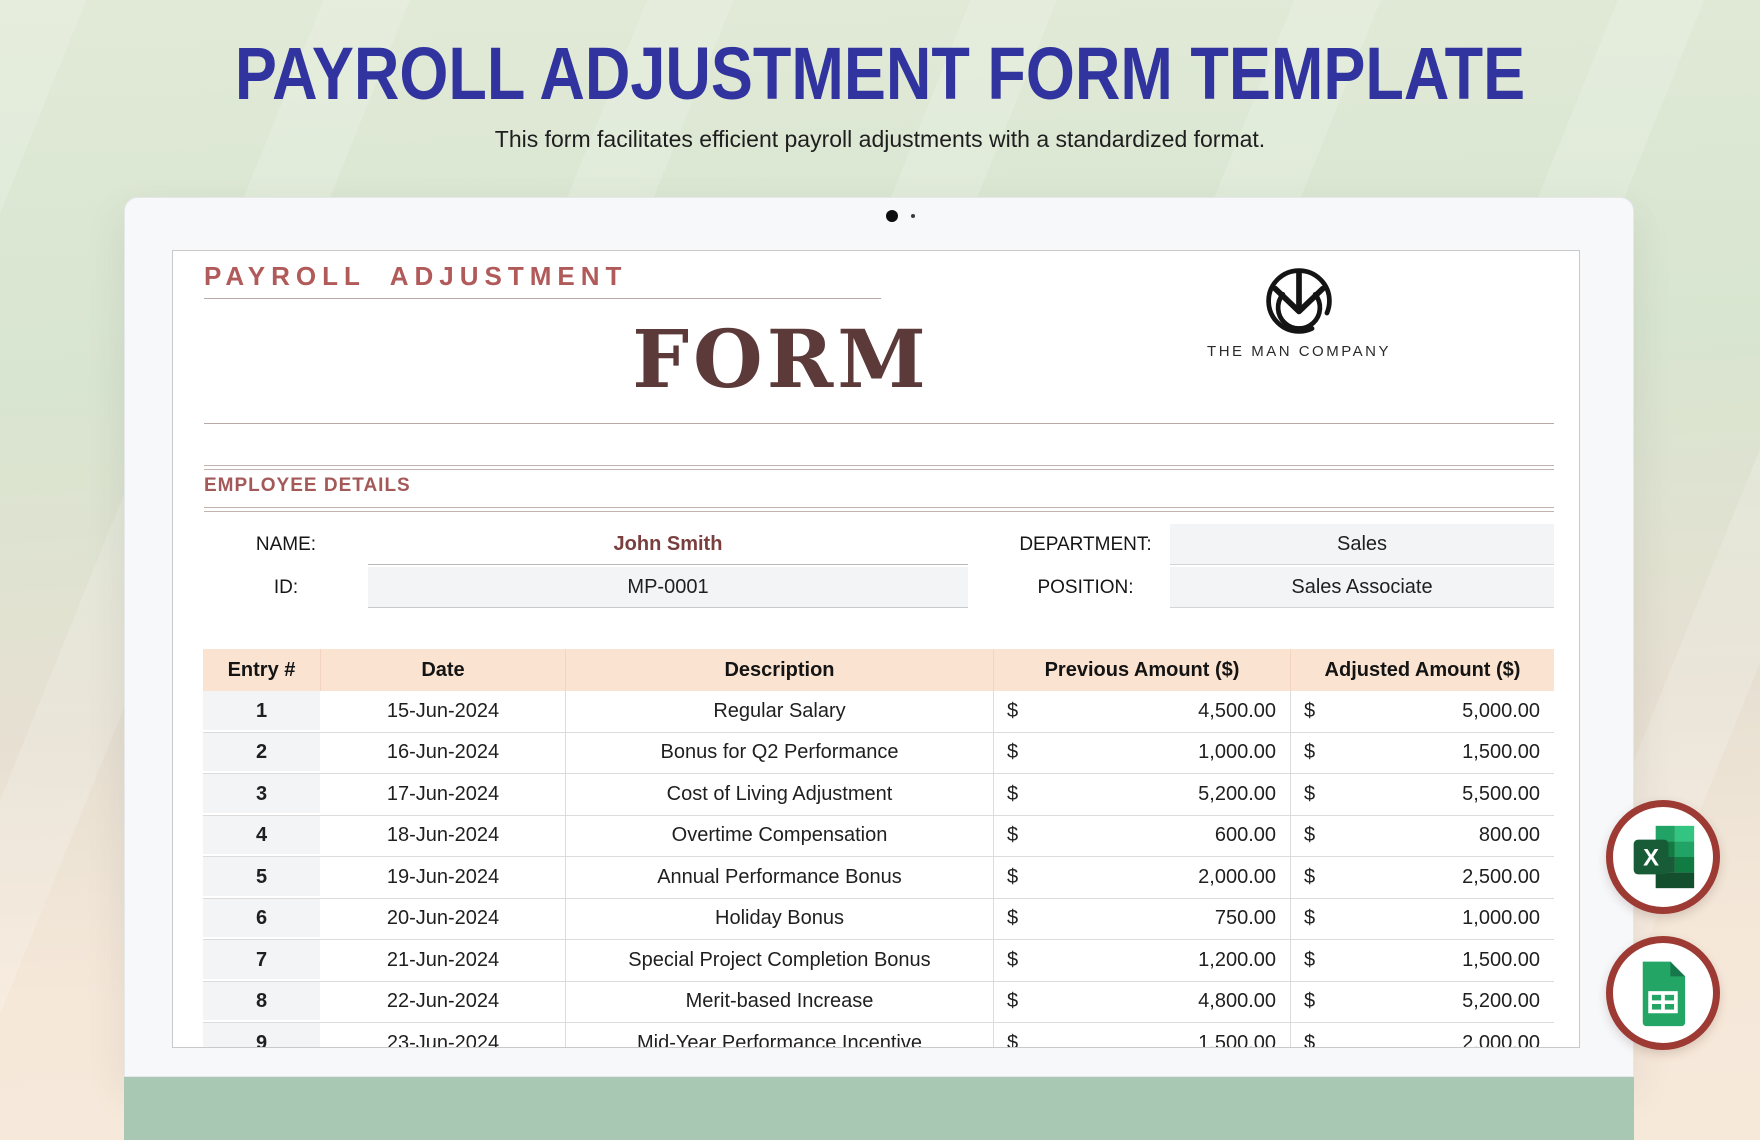  I want to click on previous-amount-value: 1,000.00, so click(1237, 752).